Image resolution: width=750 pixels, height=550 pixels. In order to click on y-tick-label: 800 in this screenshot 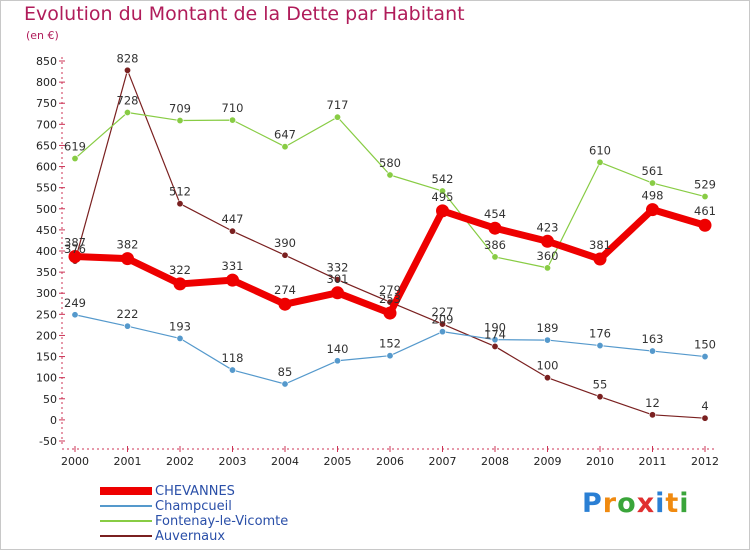, I will do `click(46, 82)`.